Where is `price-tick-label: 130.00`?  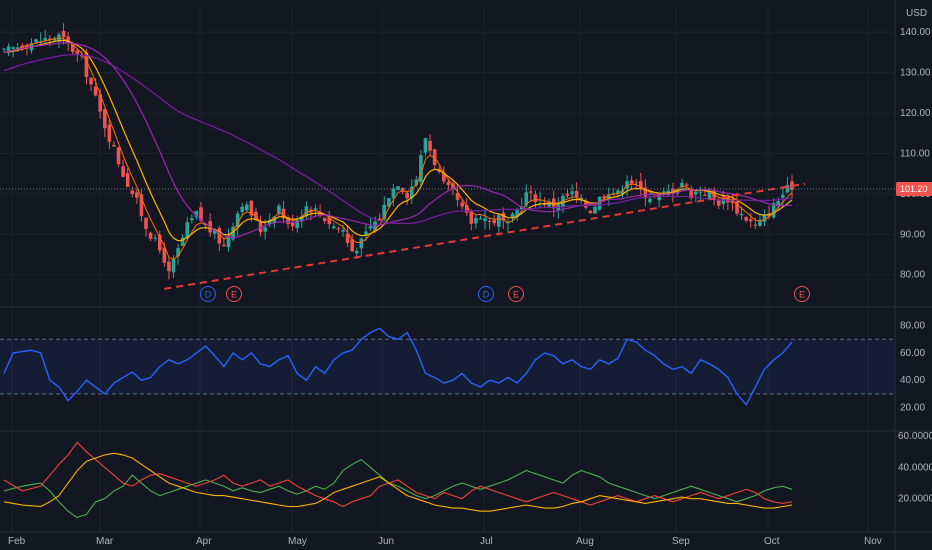
price-tick-label: 130.00 is located at coordinates (915, 73).